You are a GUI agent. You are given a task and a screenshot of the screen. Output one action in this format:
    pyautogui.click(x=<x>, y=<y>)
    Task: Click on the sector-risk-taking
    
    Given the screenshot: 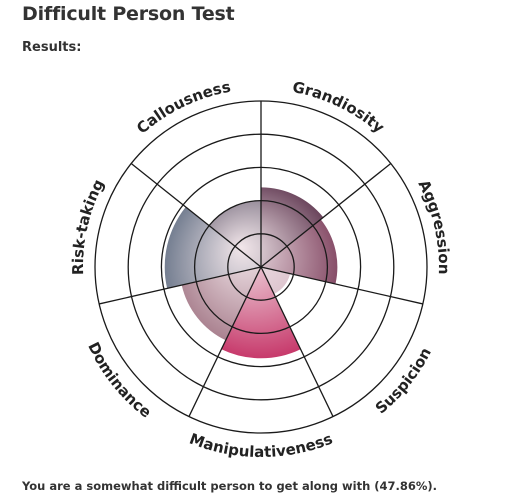 What is the action you would take?
    pyautogui.click(x=212, y=247)
    